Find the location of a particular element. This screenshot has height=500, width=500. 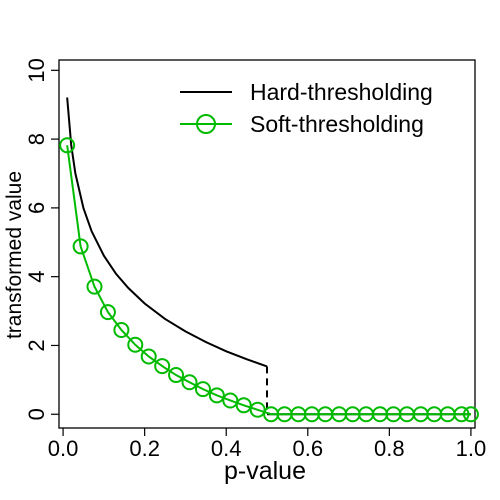

x-axis-title: p-value is located at coordinates (265, 471).